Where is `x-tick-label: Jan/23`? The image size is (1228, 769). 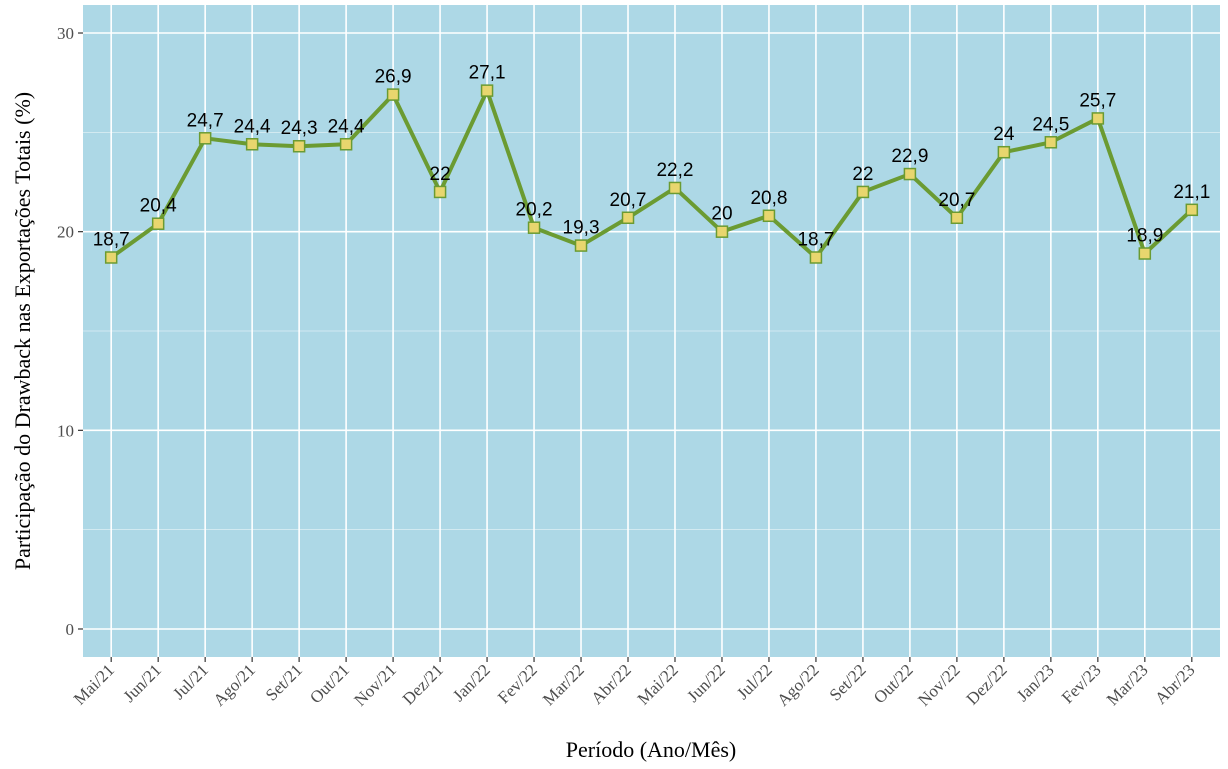
x-tick-label: Jan/23 is located at coordinates (1035, 682).